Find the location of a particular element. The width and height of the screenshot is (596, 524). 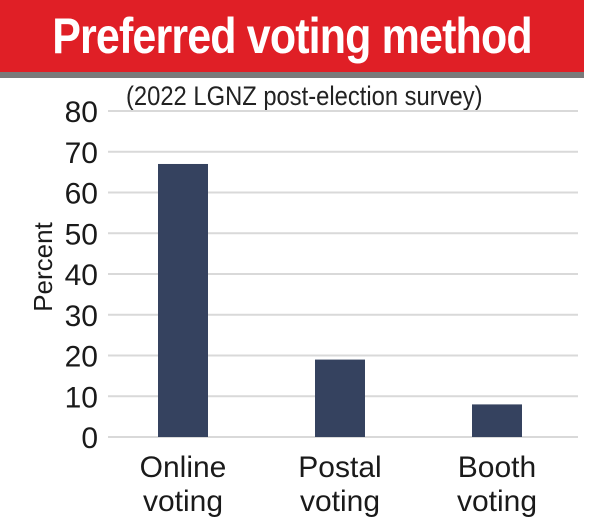

y-tick-label: 20 is located at coordinates (81, 357).